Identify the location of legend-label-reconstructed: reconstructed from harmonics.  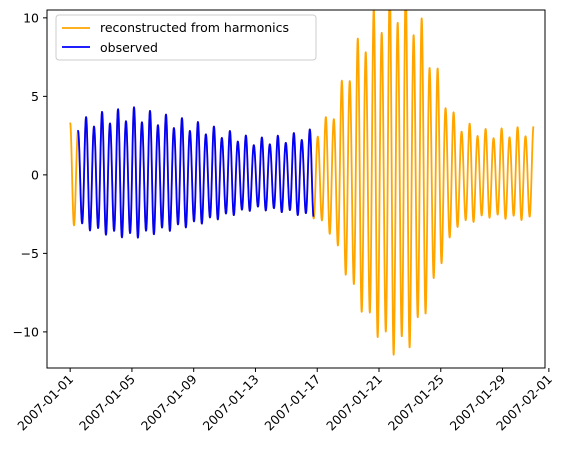
(194, 27).